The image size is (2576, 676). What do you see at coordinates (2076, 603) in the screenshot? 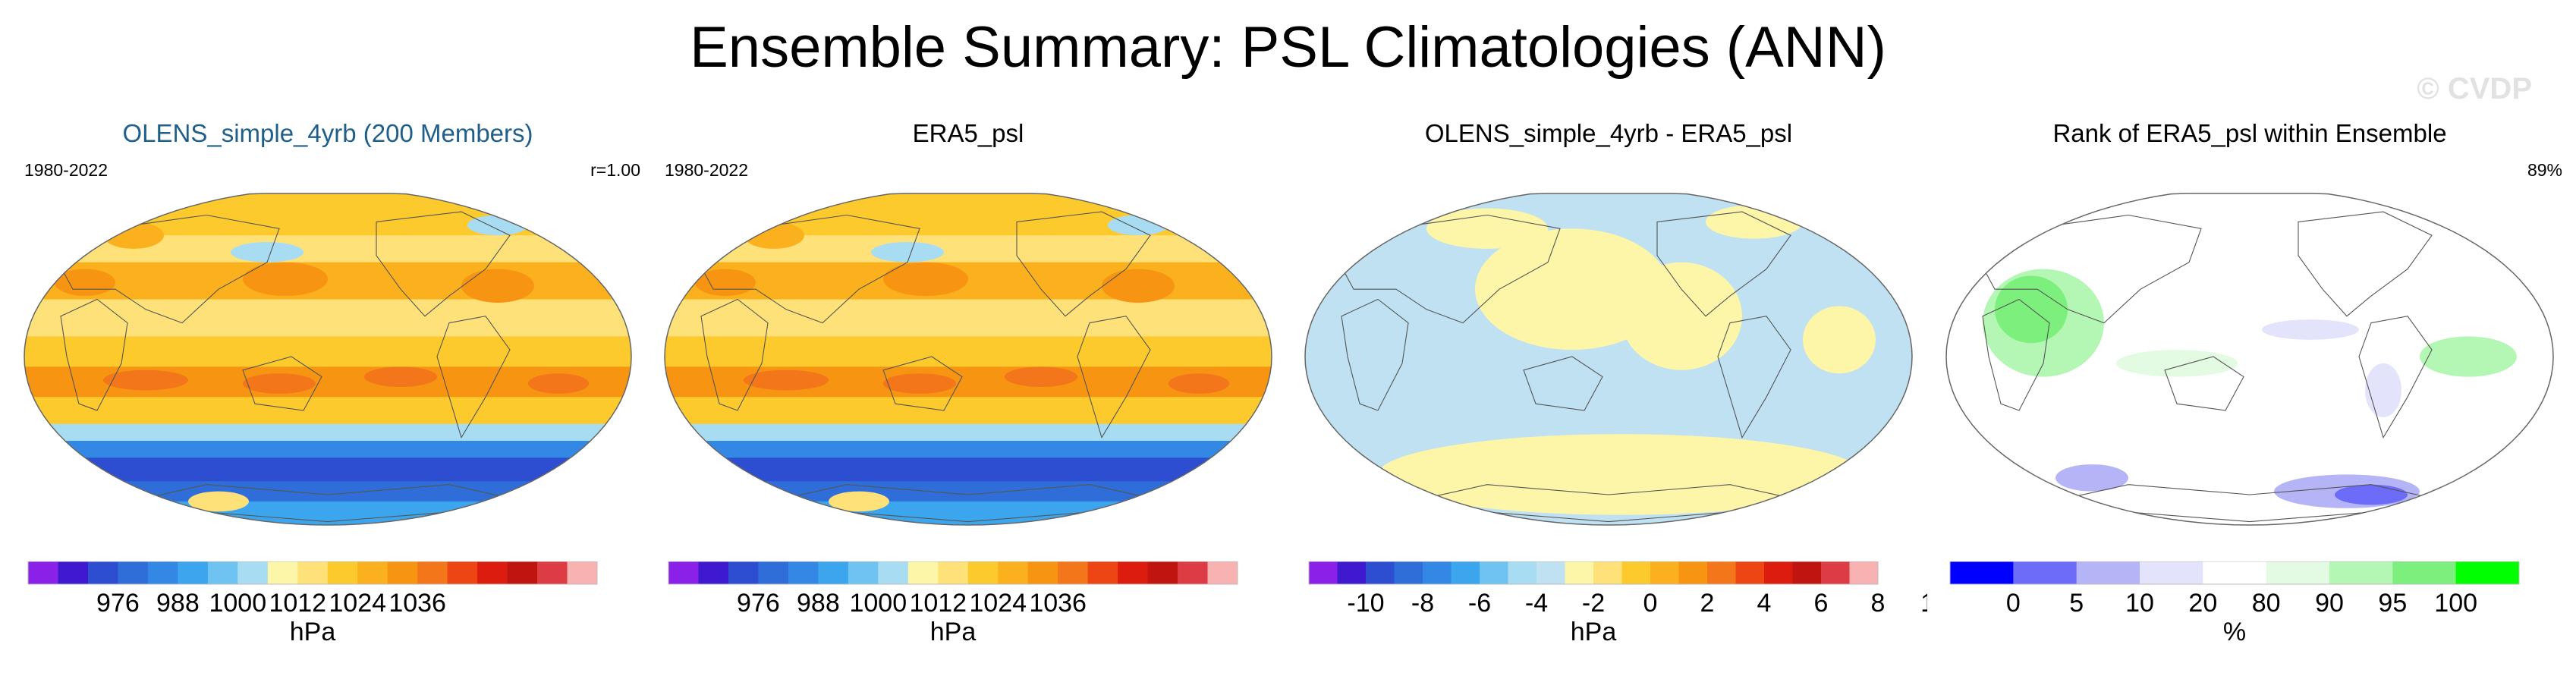
I see `colorbar-tick-label: 5` at bounding box center [2076, 603].